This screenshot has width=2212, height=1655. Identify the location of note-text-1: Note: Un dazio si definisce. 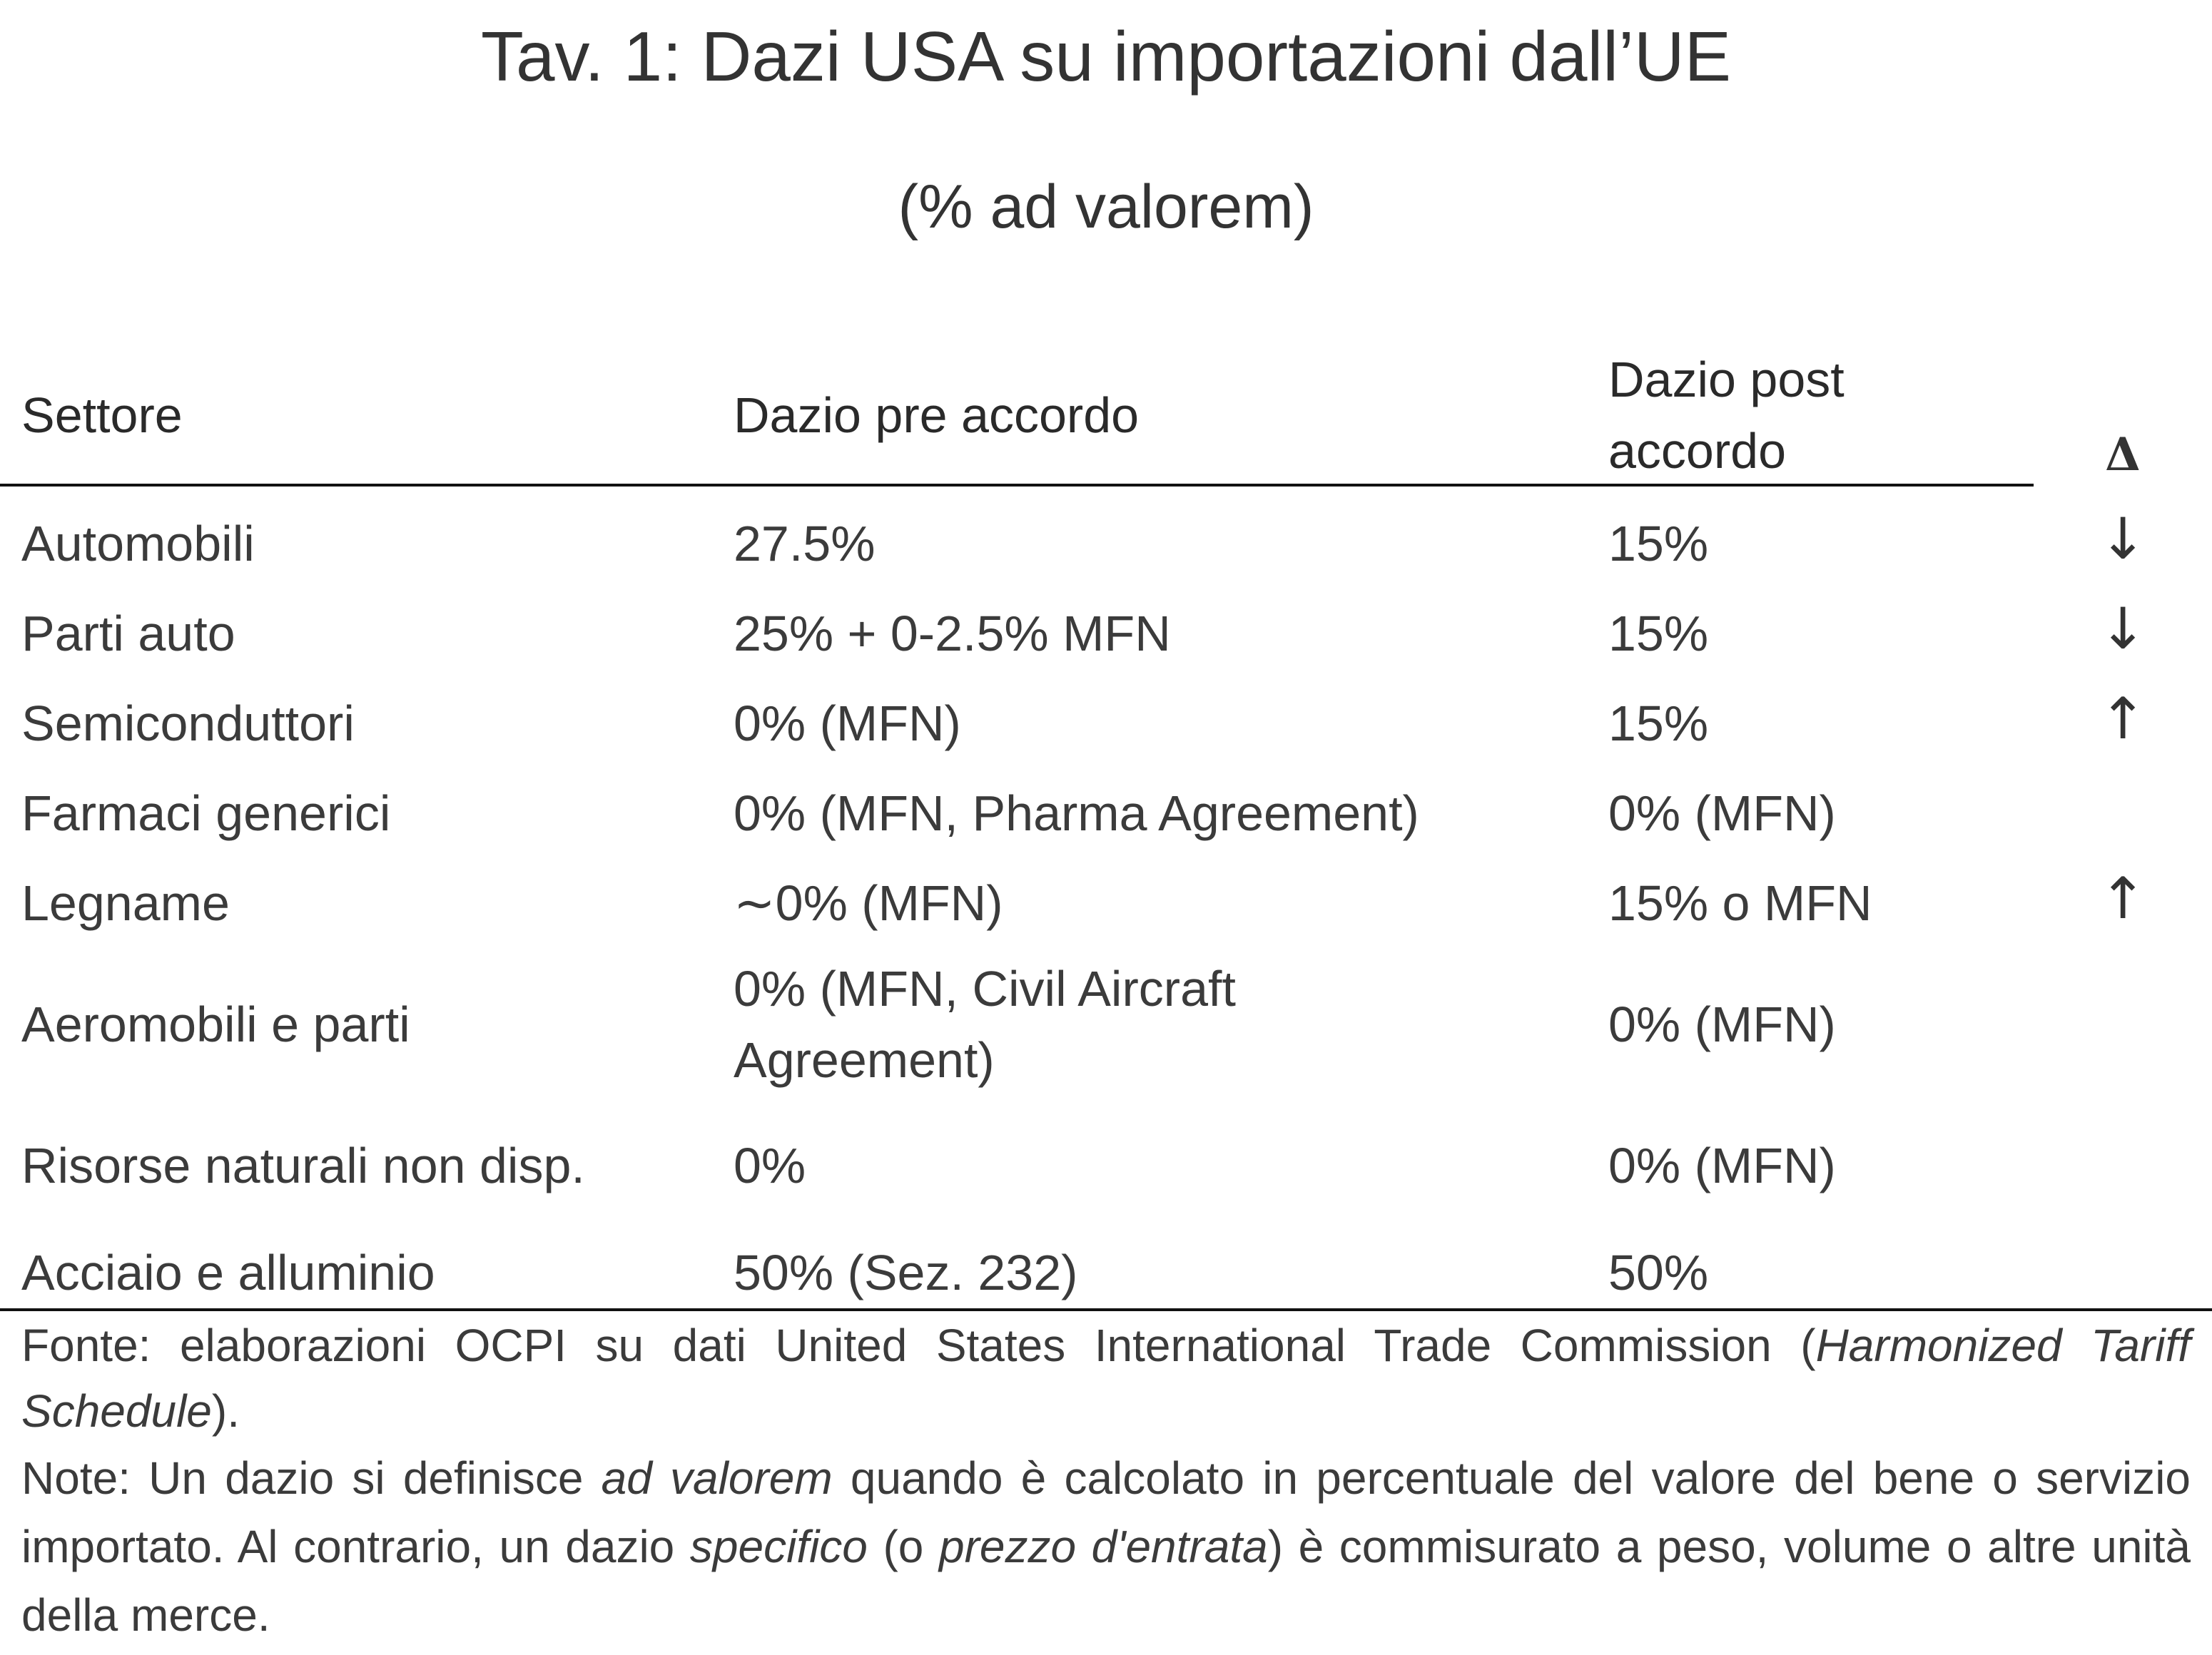
(311, 1478).